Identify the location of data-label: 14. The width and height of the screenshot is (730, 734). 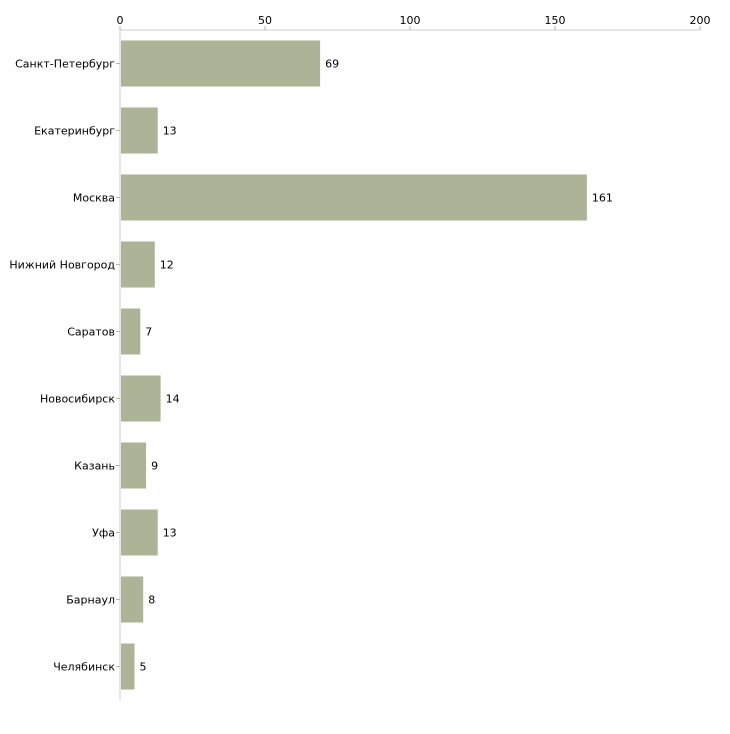
(173, 399).